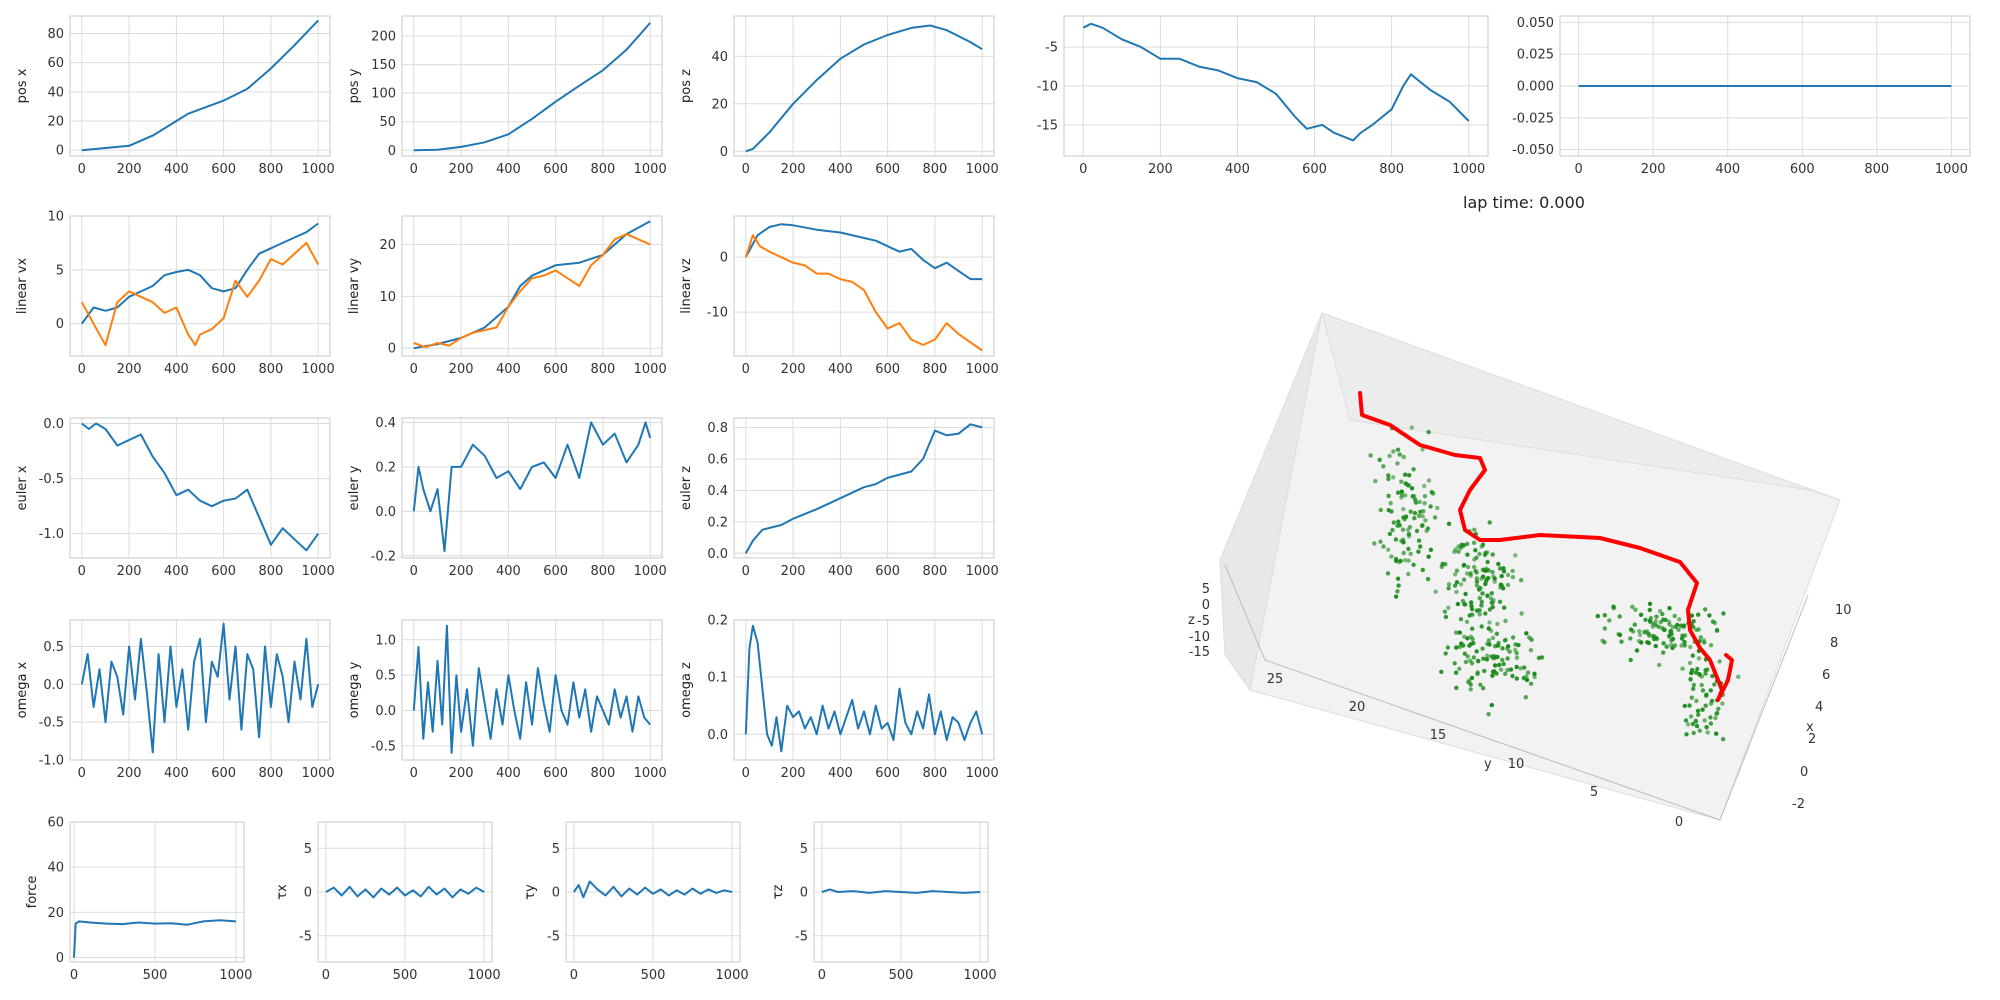 This screenshot has height=1000, width=2000. I want to click on z3d-tick-label: -10, so click(1199, 637).